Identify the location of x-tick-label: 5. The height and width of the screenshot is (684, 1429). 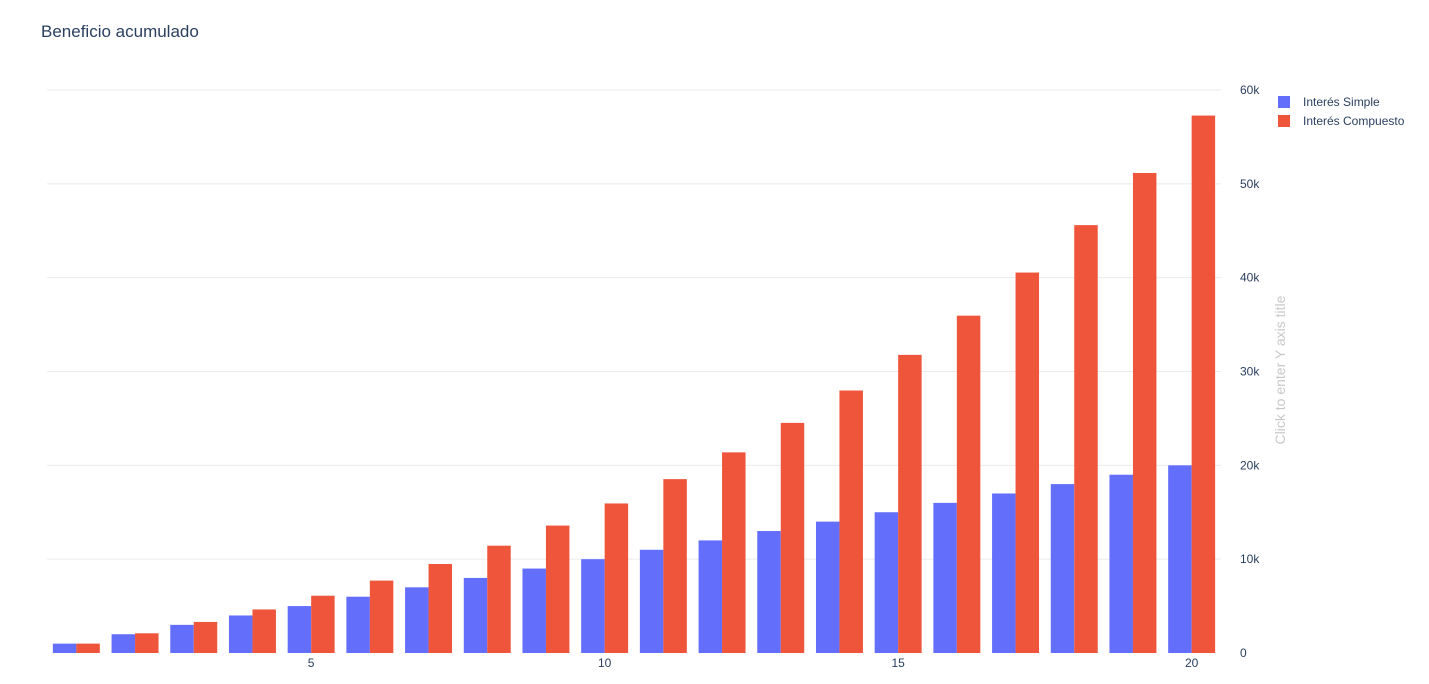
(311, 663).